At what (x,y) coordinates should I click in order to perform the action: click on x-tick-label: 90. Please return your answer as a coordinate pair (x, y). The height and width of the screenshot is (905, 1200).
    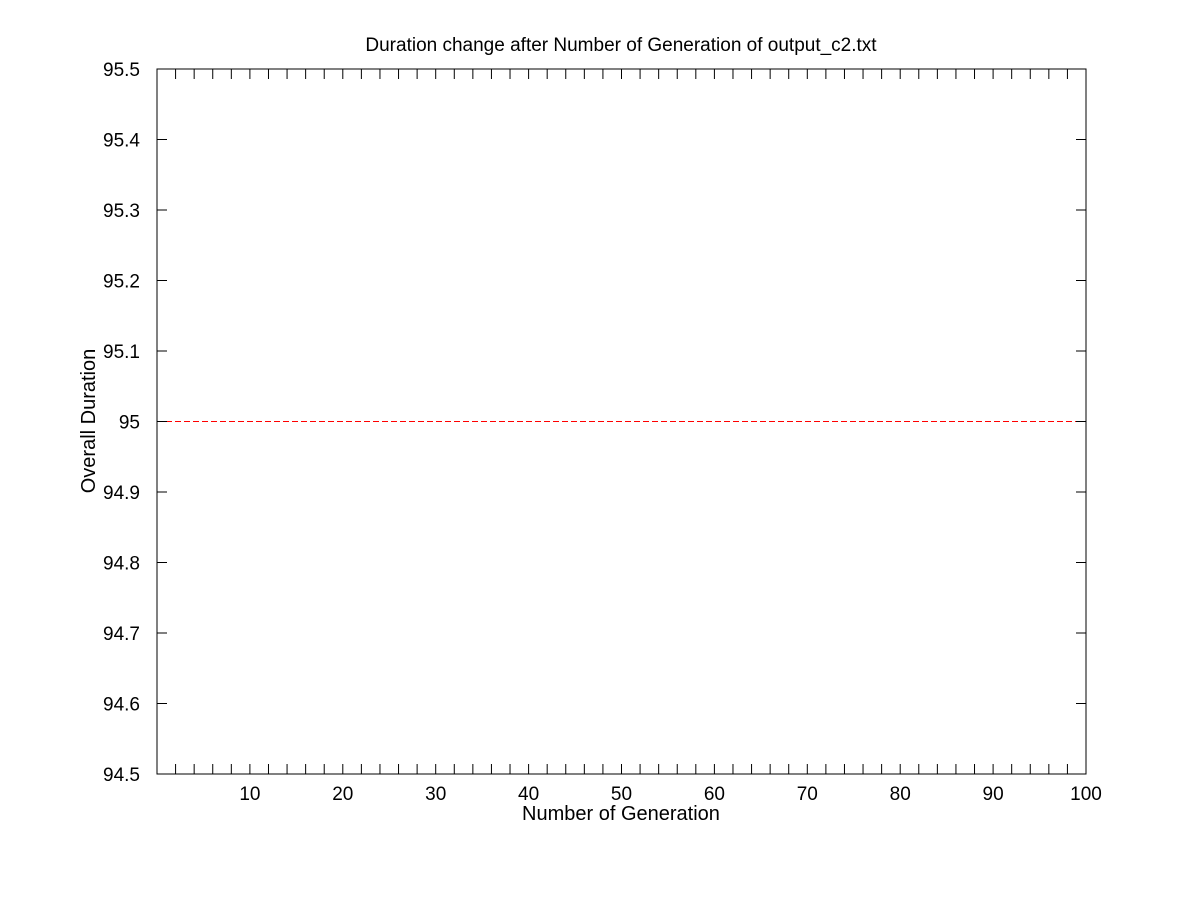
    Looking at the image, I should click on (993, 794).